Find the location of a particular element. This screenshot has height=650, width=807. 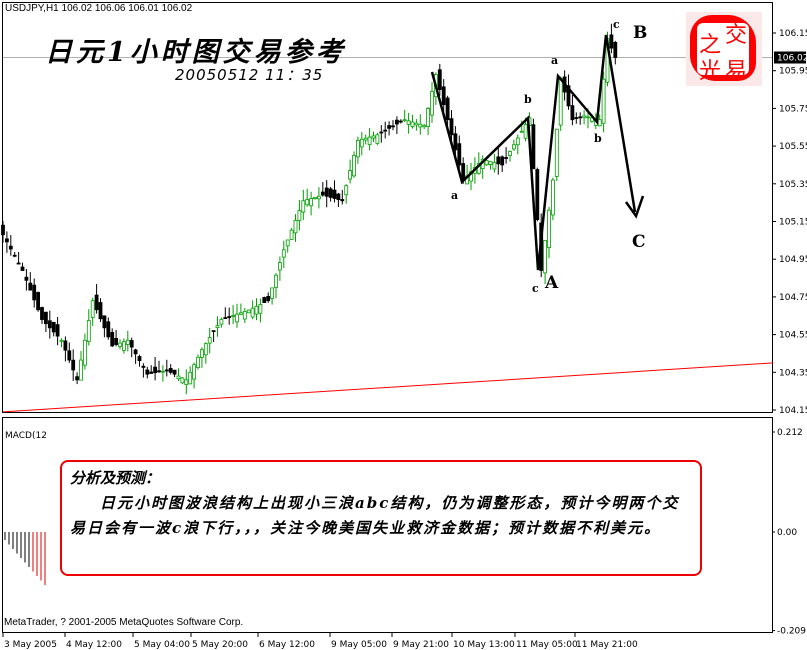

x-tick-label: 11 May 21:00 is located at coordinates (607, 645).